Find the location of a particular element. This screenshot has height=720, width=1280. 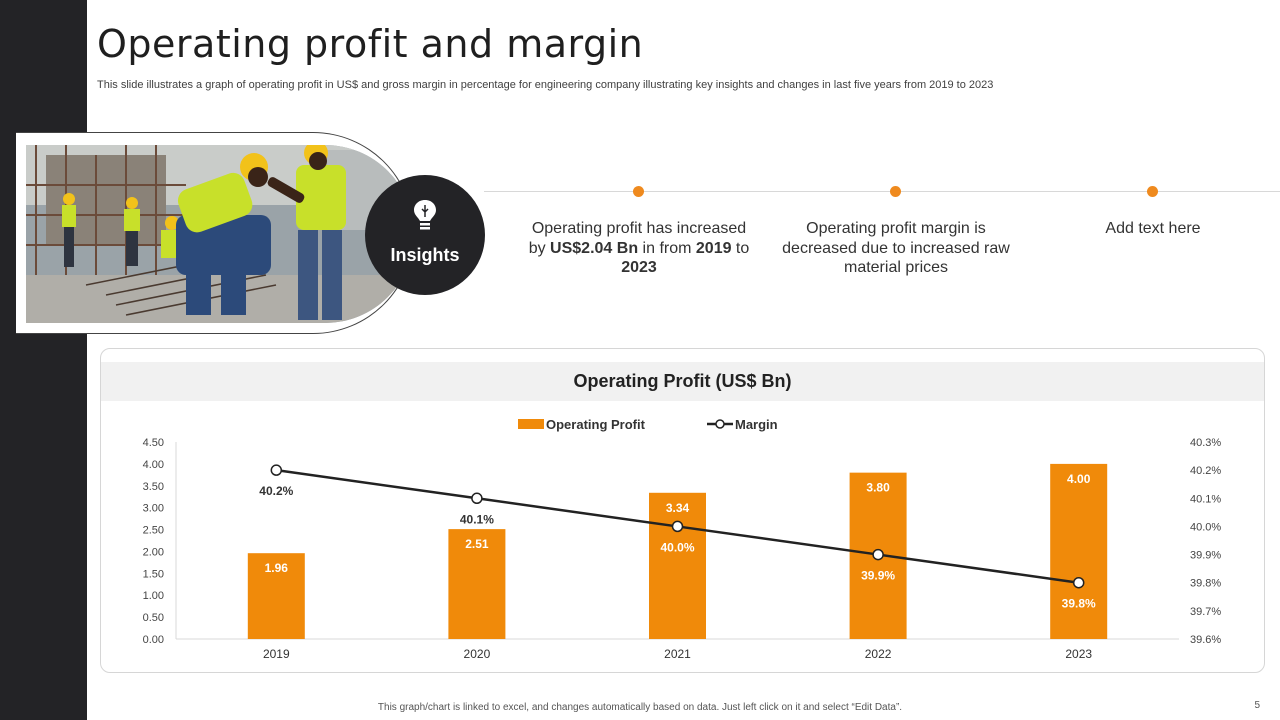

page-title: Operating profit and margin is located at coordinates (370, 44).